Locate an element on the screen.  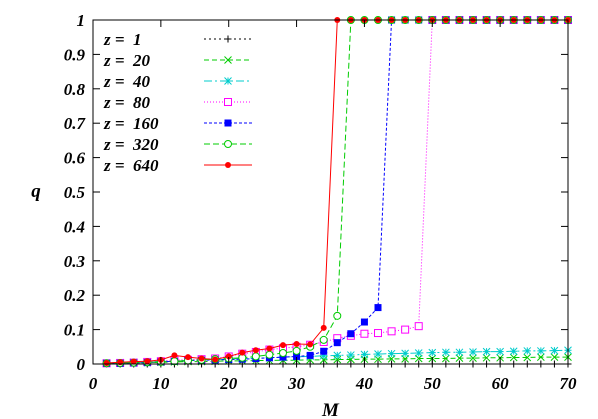
series-line is located at coordinates (337, 360).